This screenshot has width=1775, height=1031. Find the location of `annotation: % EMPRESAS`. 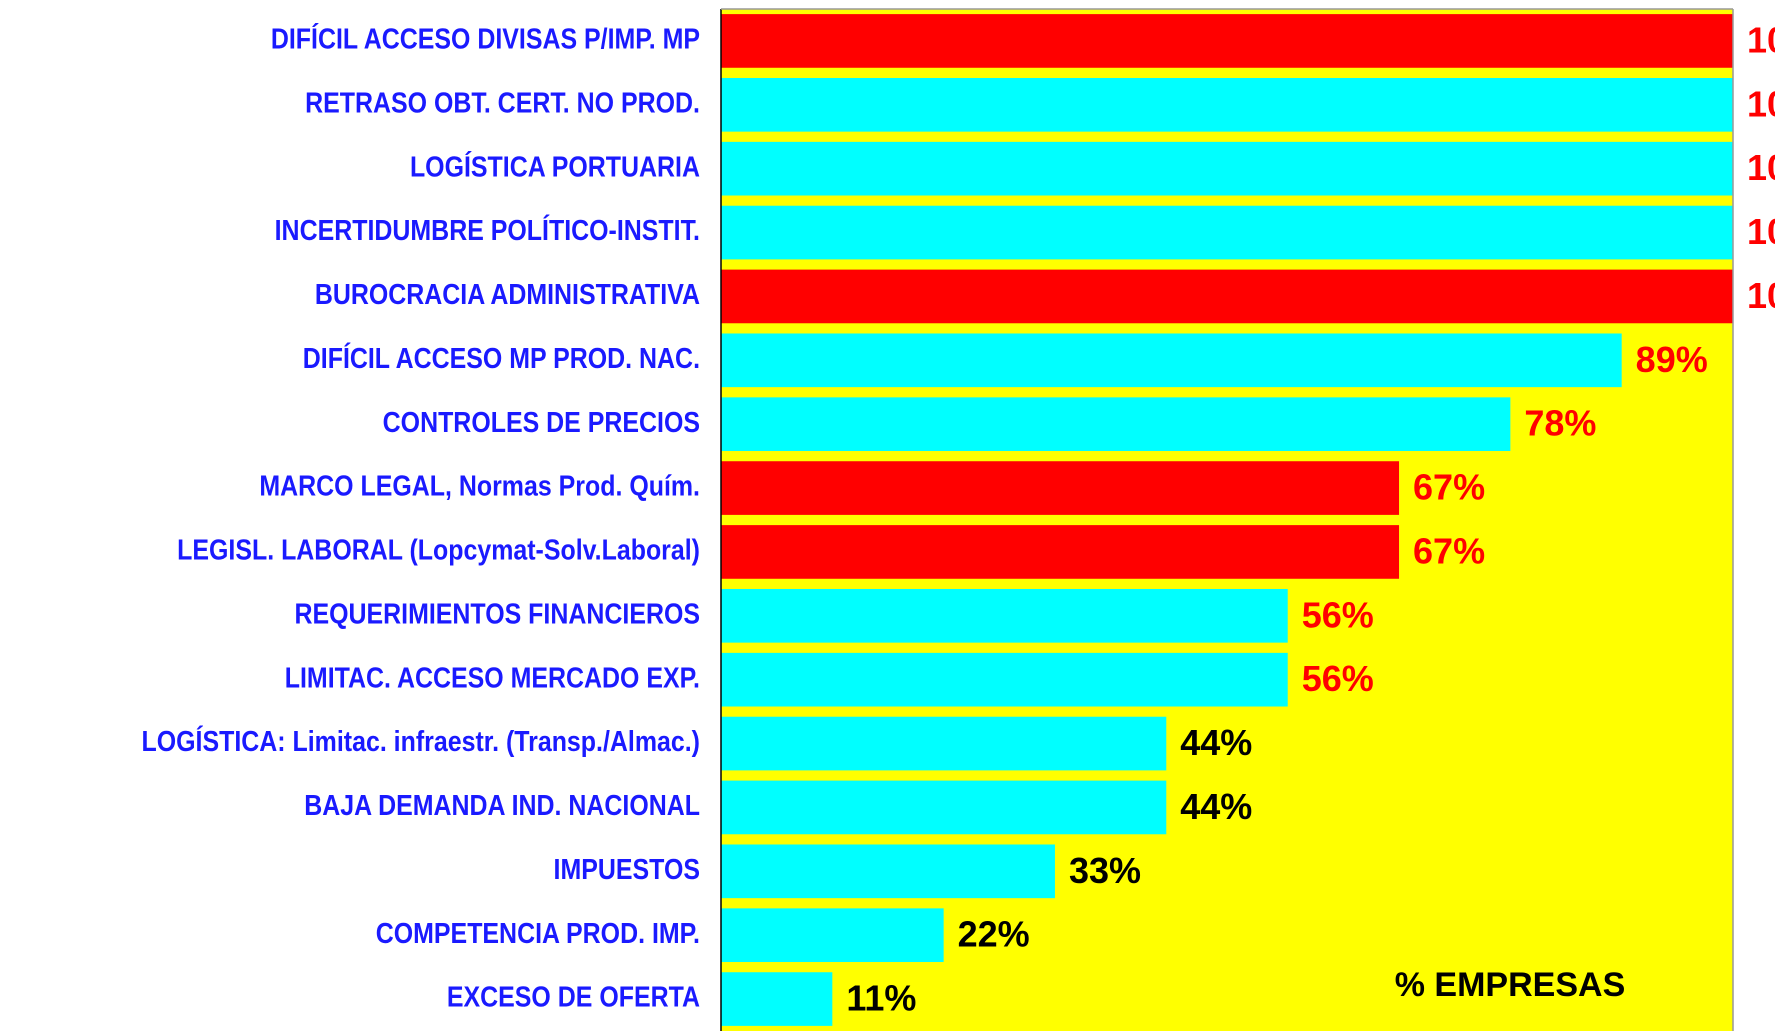

annotation: % EMPRESAS is located at coordinates (1510, 985).